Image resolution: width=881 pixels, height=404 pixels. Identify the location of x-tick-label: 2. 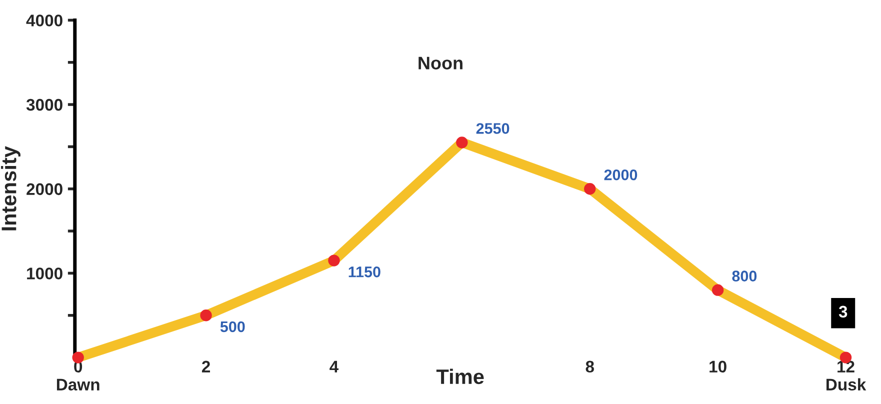
(206, 366).